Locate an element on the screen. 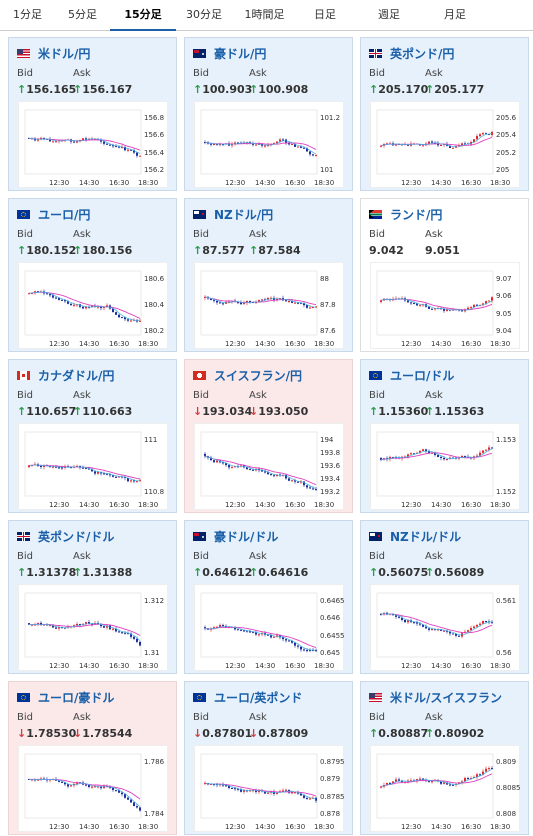  tab-0: 1分足 is located at coordinates (27, 14).